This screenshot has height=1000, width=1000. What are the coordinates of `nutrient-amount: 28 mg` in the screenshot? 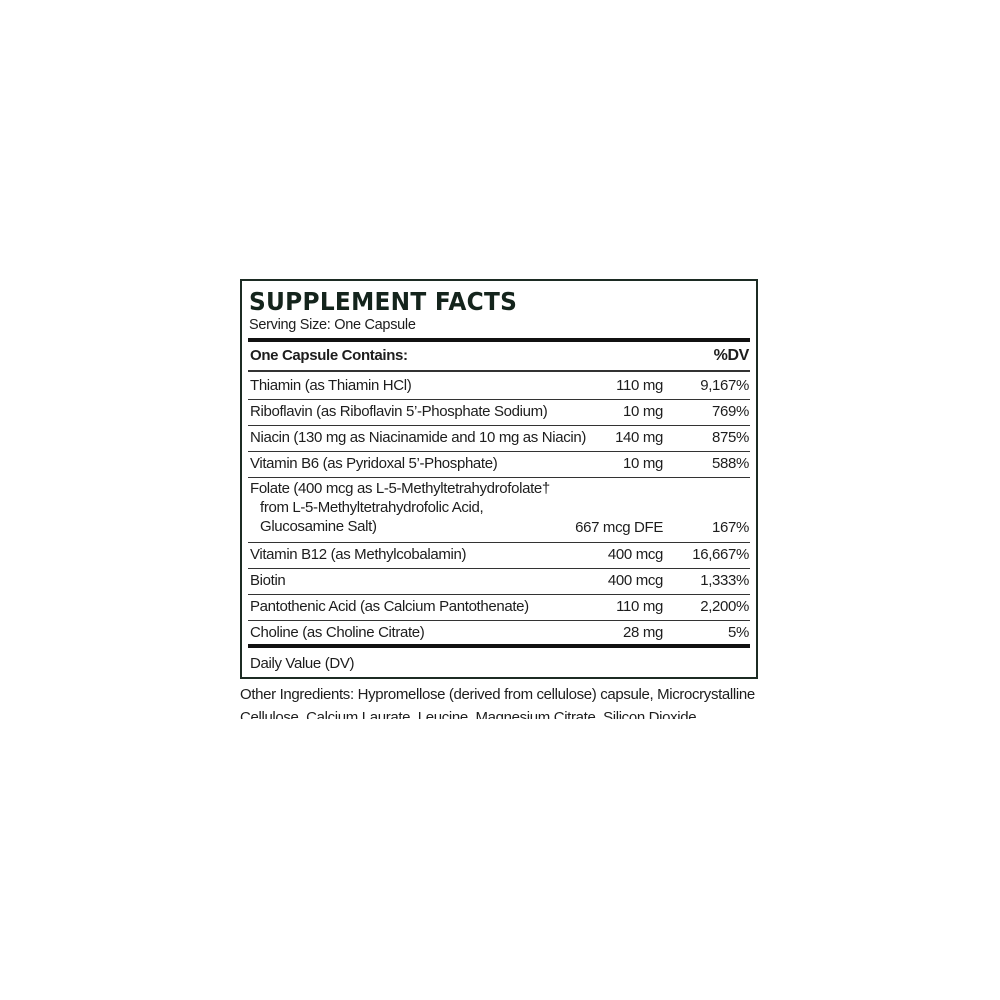 It's located at (643, 632).